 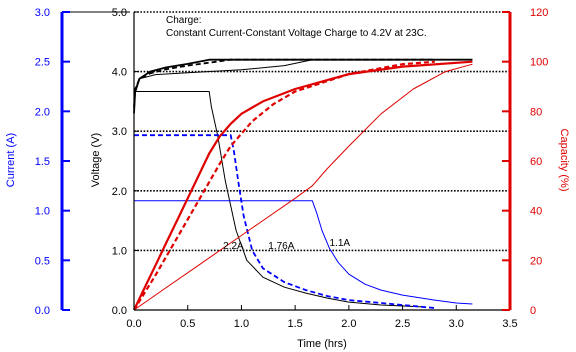 I want to click on capacity-tick-label: 0, so click(x=533, y=311).